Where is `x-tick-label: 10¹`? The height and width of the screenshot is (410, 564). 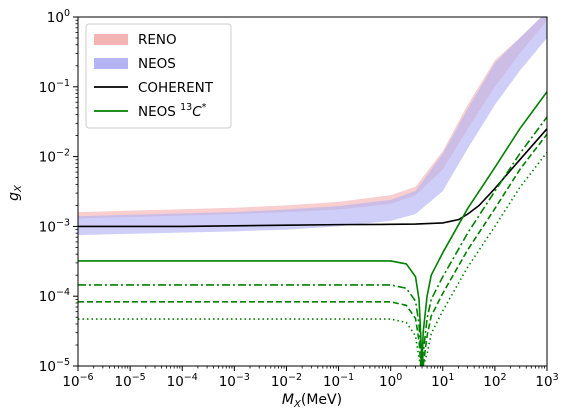 x-tick-label: 10¹ is located at coordinates (442, 381).